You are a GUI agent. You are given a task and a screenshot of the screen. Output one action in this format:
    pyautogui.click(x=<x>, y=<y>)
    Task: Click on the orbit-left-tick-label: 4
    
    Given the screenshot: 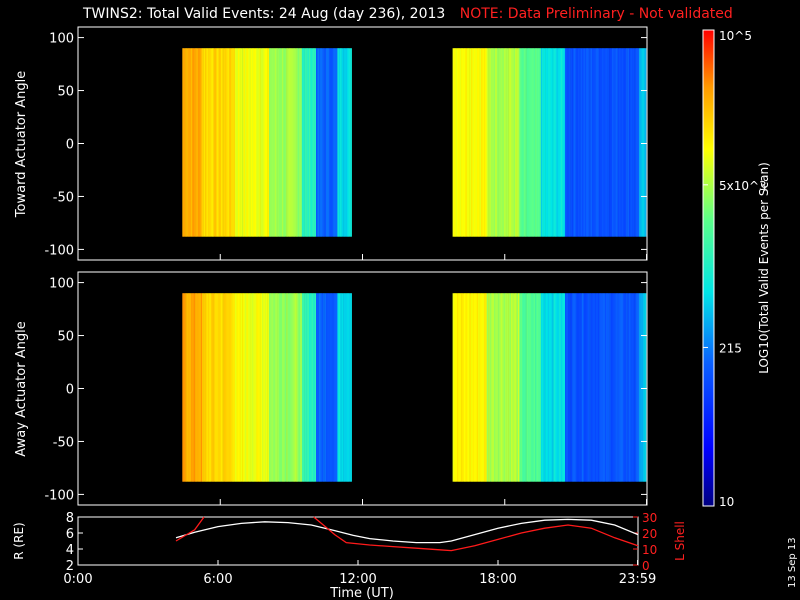 What is the action you would take?
    pyautogui.click(x=70, y=550)
    